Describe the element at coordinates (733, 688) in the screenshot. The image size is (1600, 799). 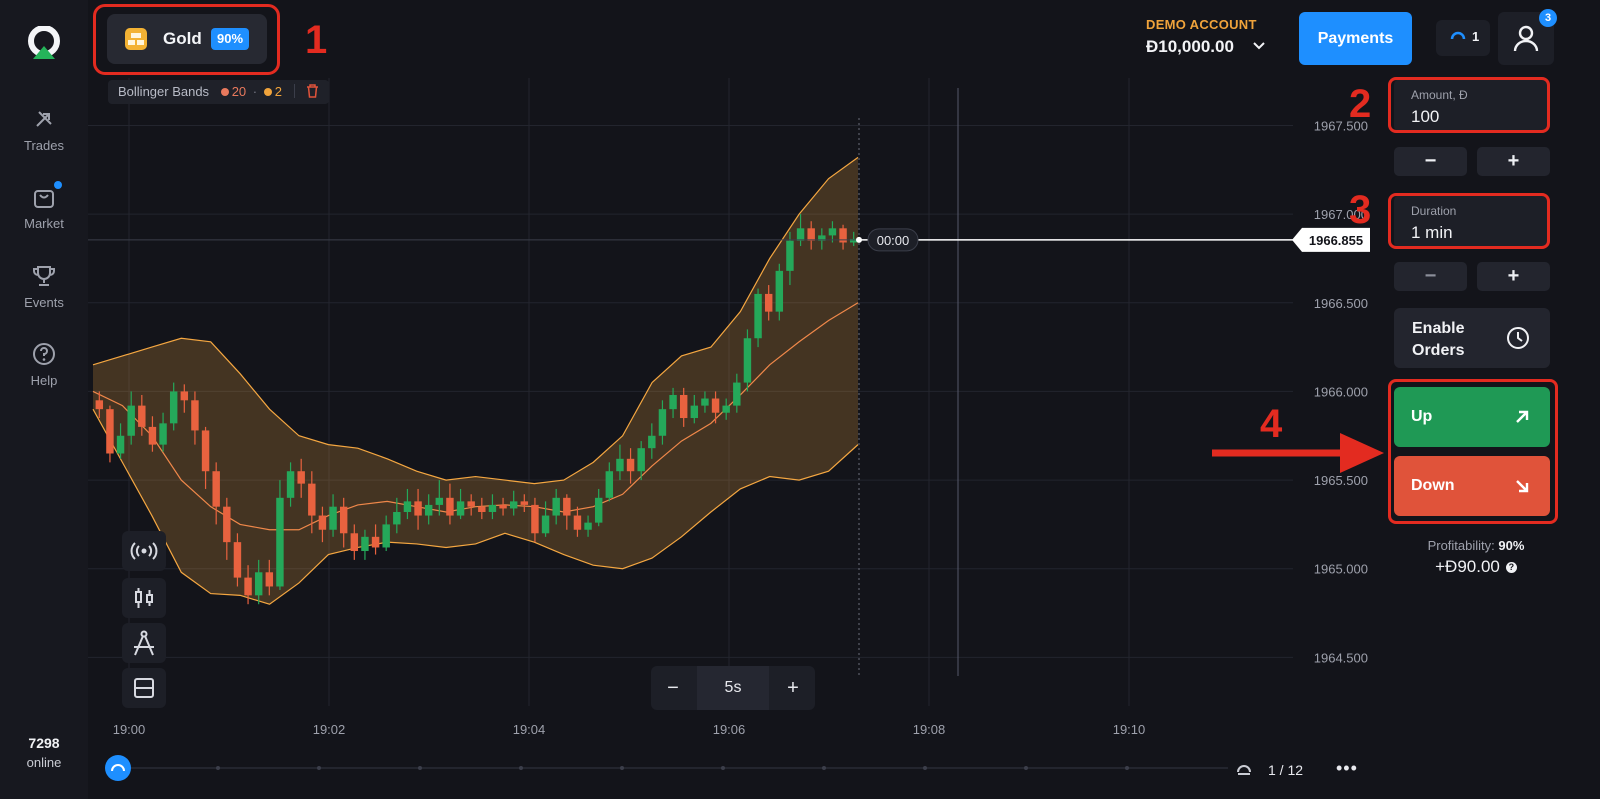
I see `timeframe-value: 5s` at that location.